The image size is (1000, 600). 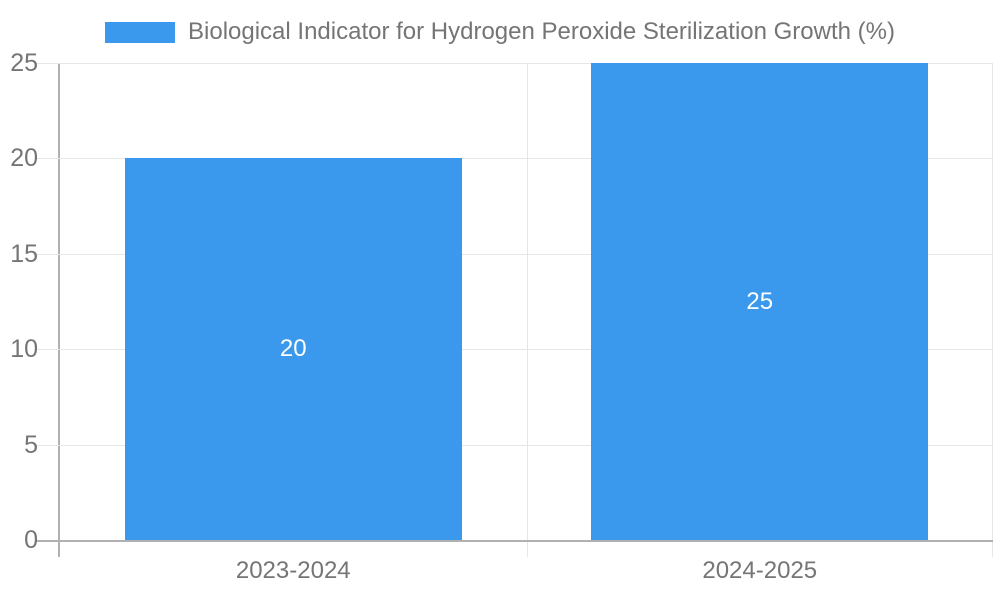 I want to click on y-tick-label: 20, so click(x=24, y=158).